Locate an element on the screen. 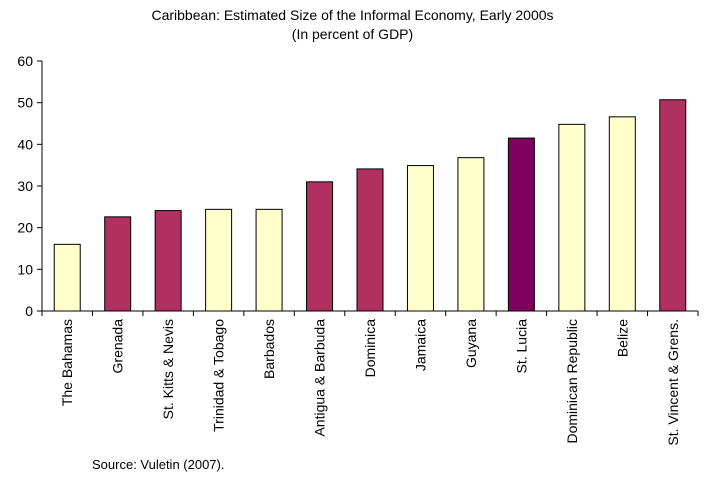 The height and width of the screenshot is (478, 705). y-tick-label: 0 is located at coordinates (29, 311).